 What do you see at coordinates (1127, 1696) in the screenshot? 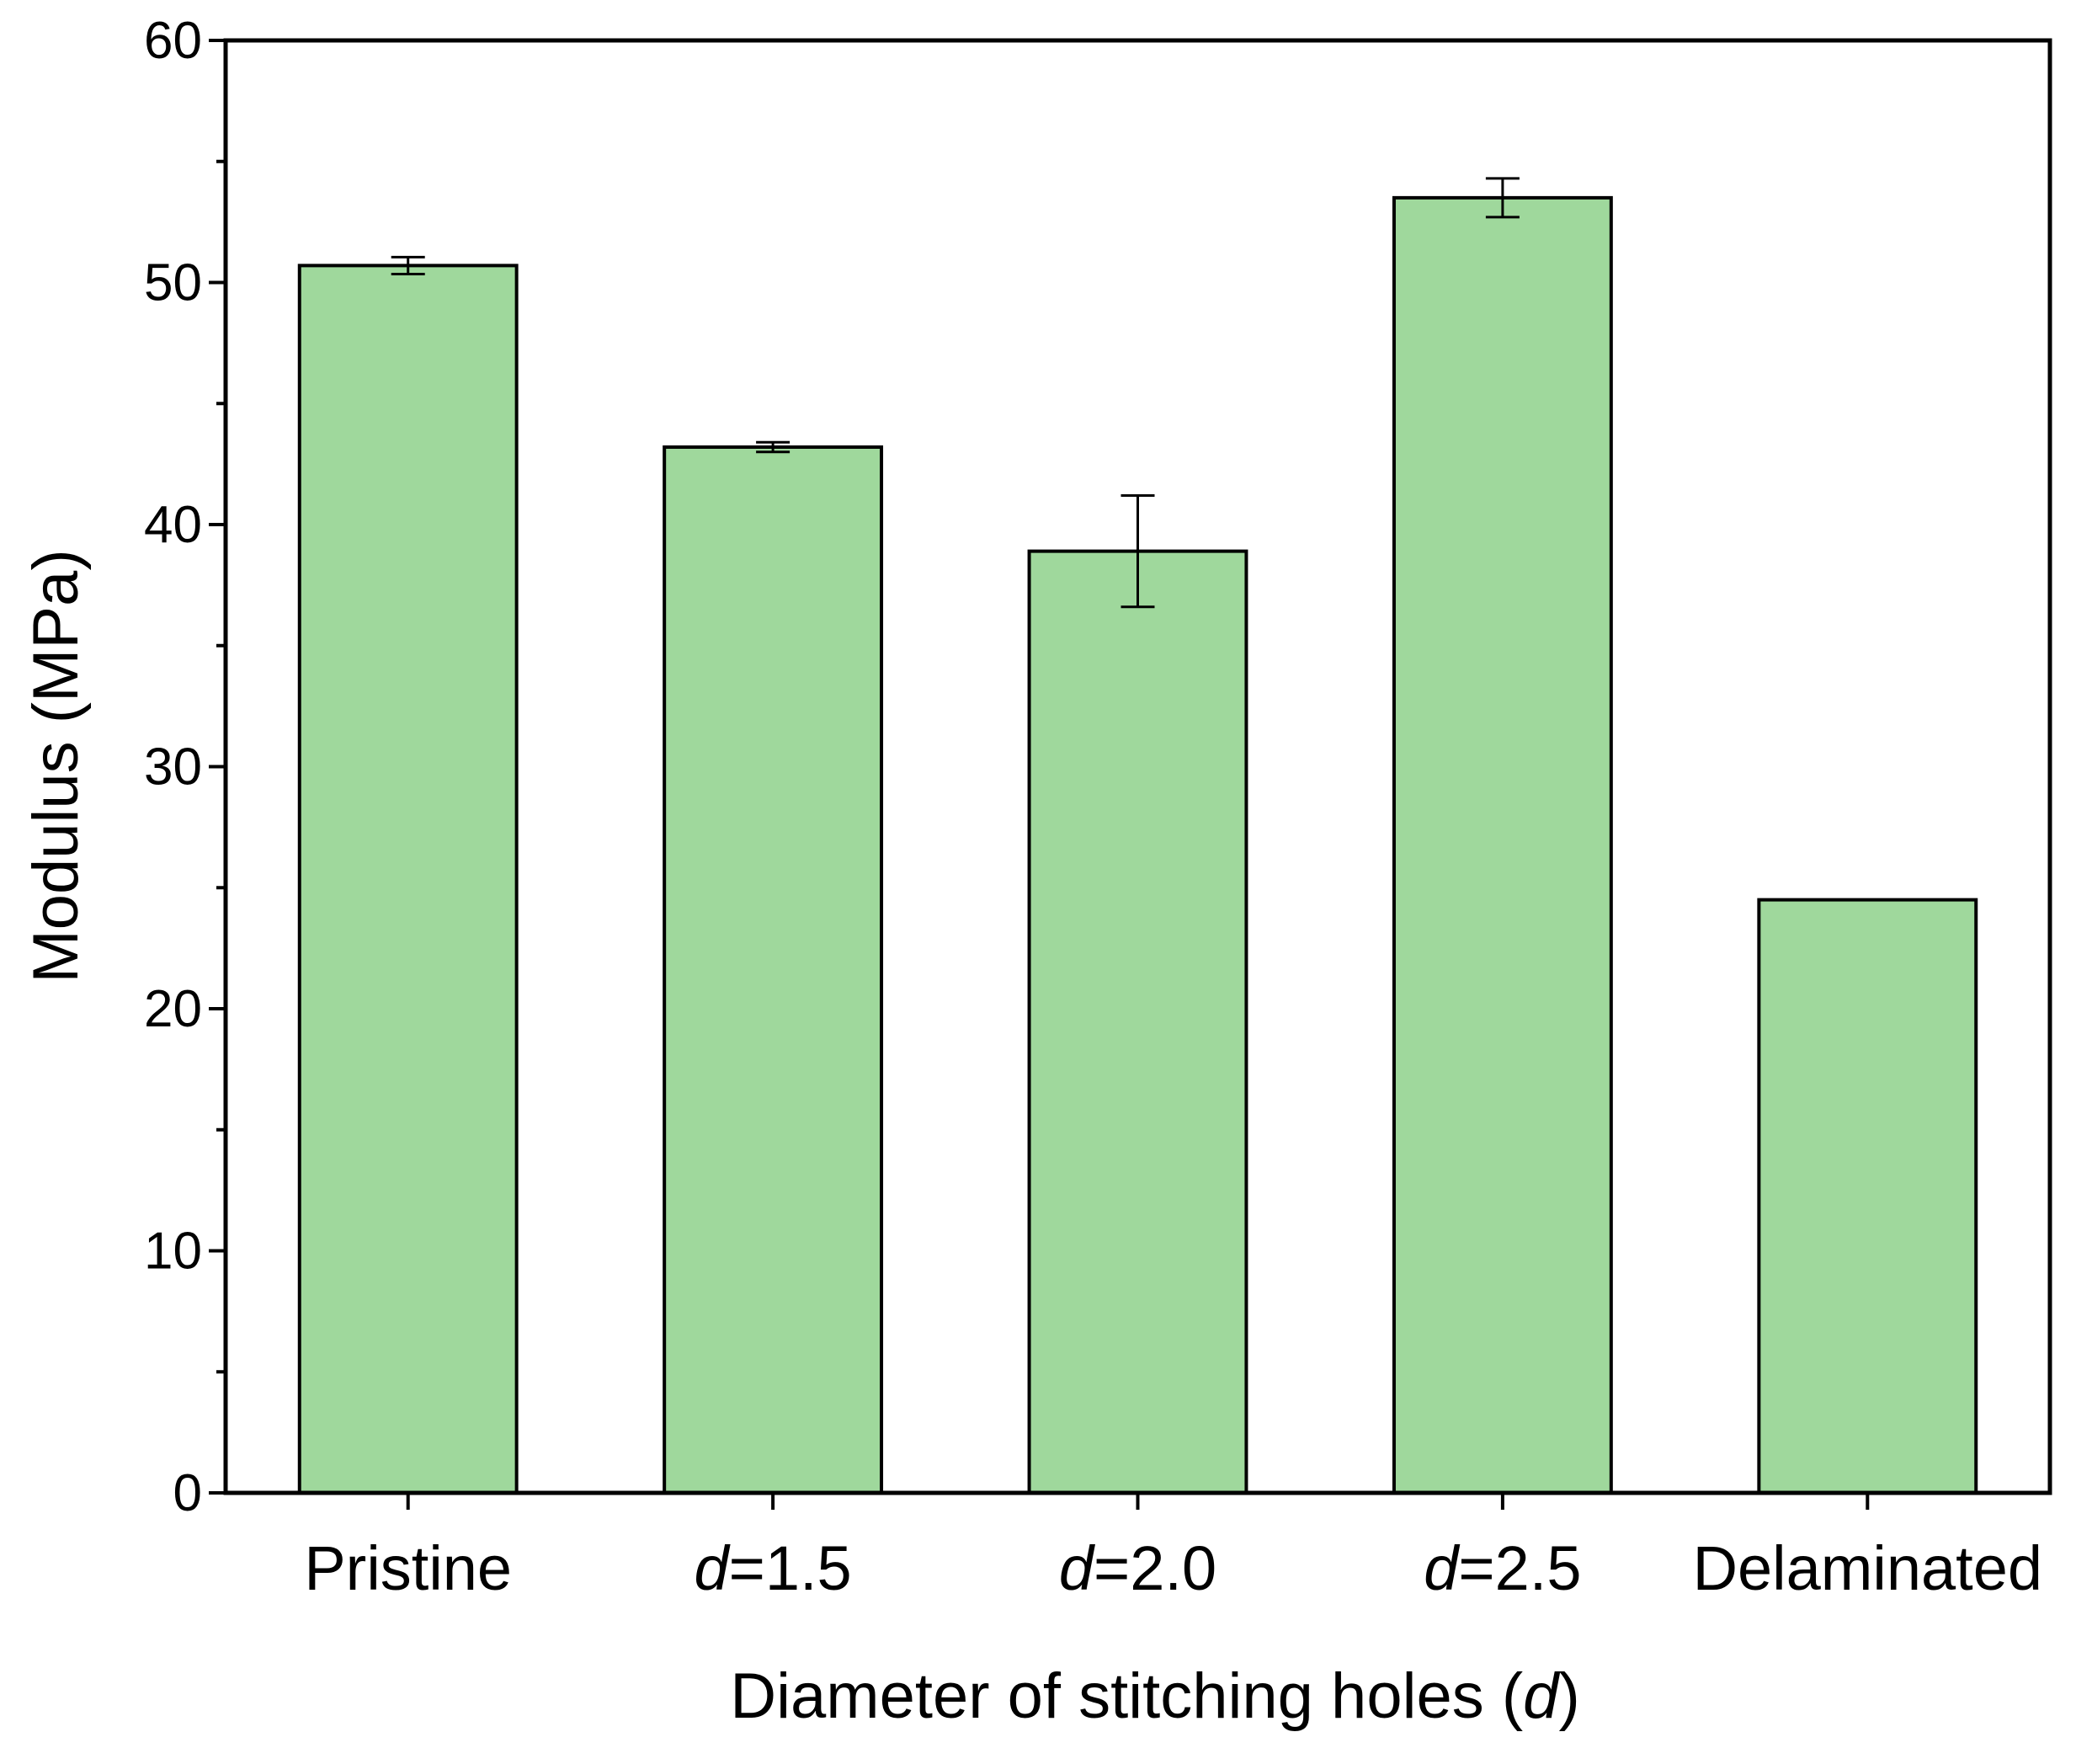
I see `x-axis-title-prefix: Diameter of stitching holes (` at bounding box center [1127, 1696].